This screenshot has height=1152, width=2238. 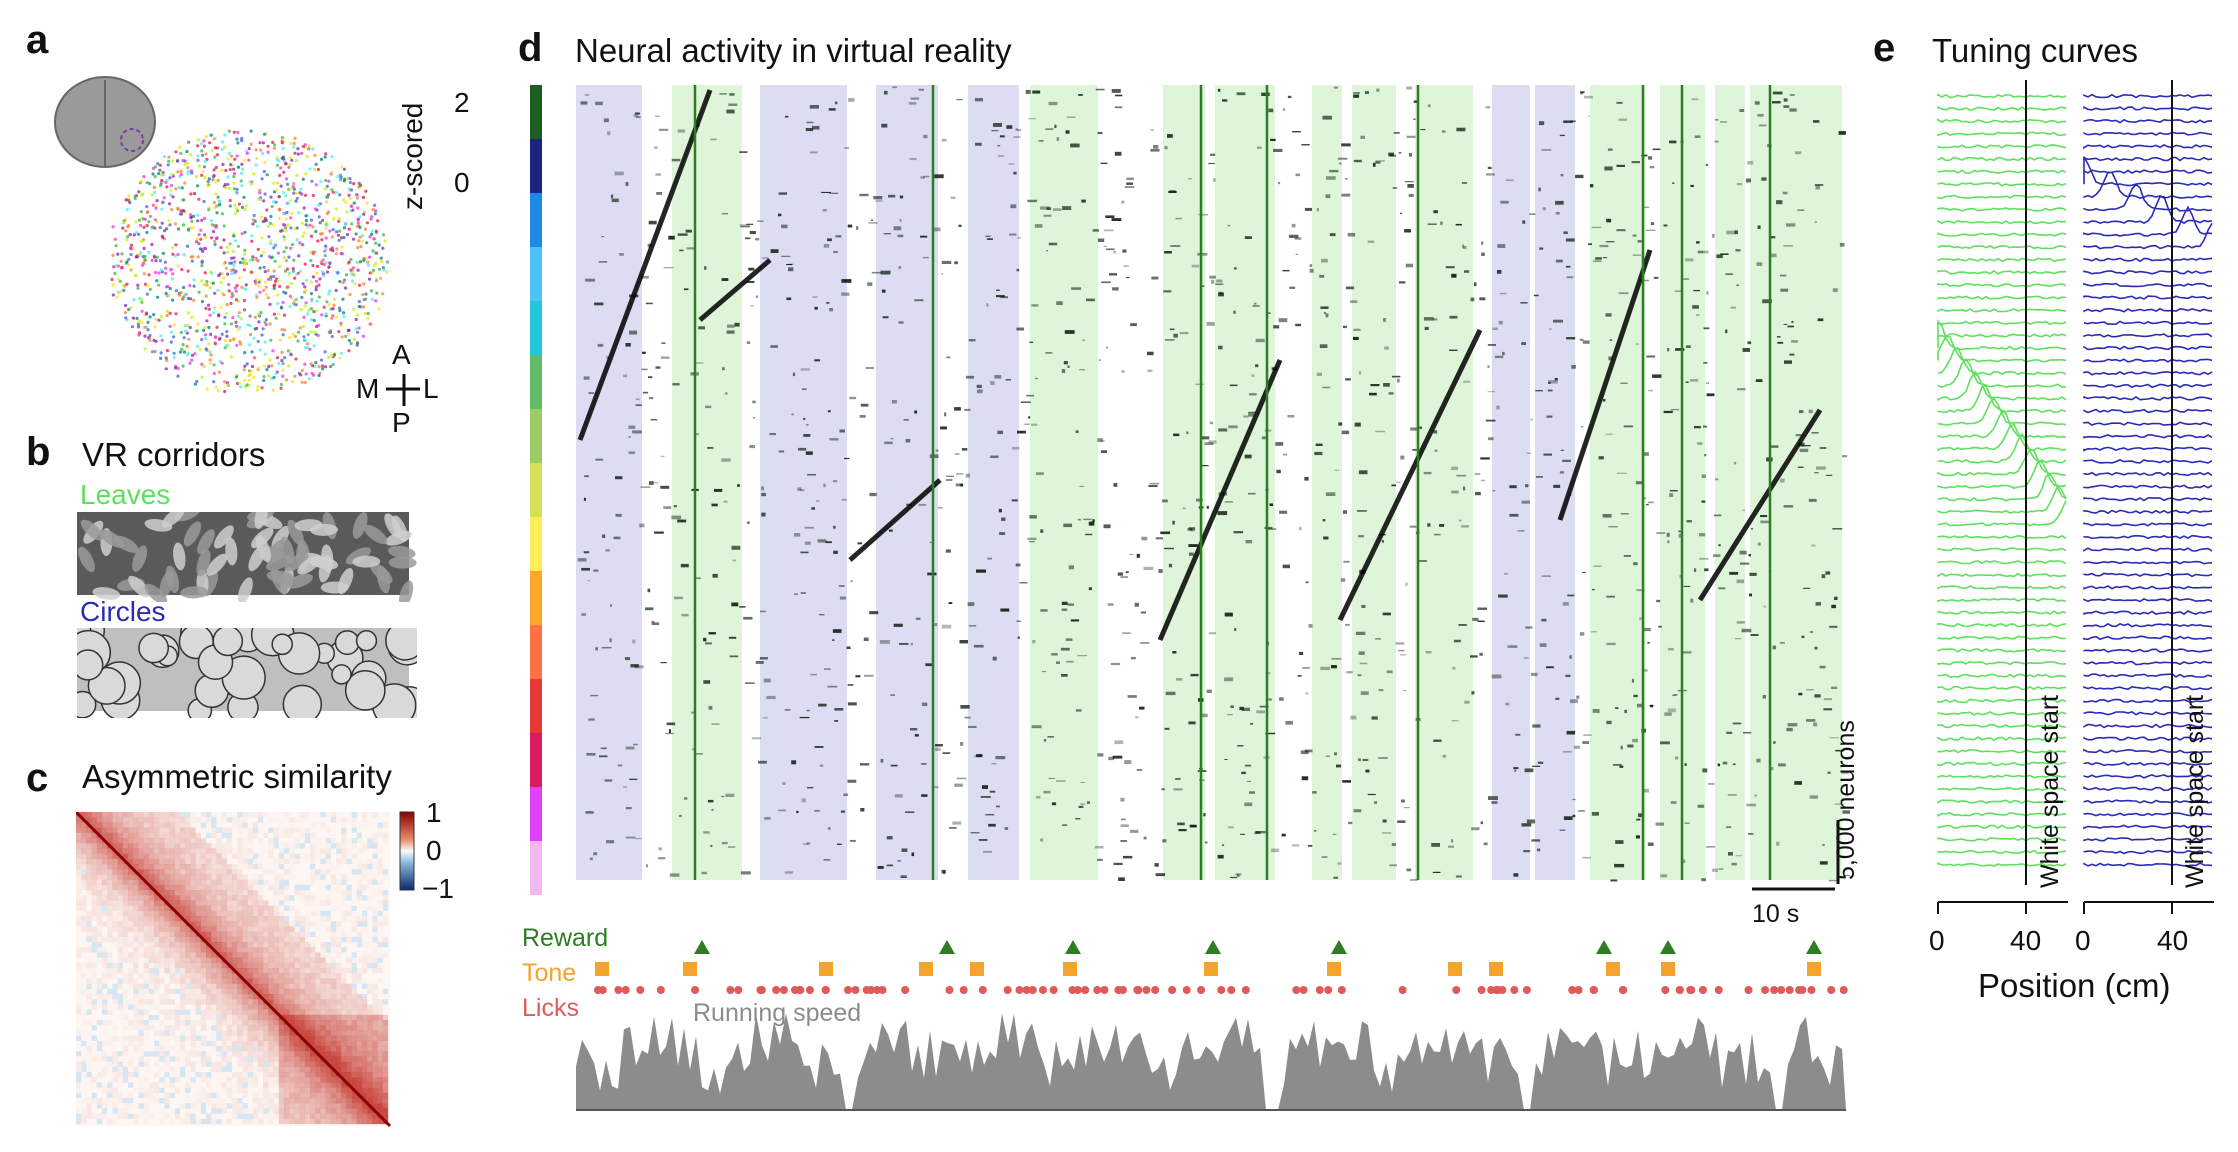 What do you see at coordinates (401, 354) in the screenshot?
I see `compass-a: A` at bounding box center [401, 354].